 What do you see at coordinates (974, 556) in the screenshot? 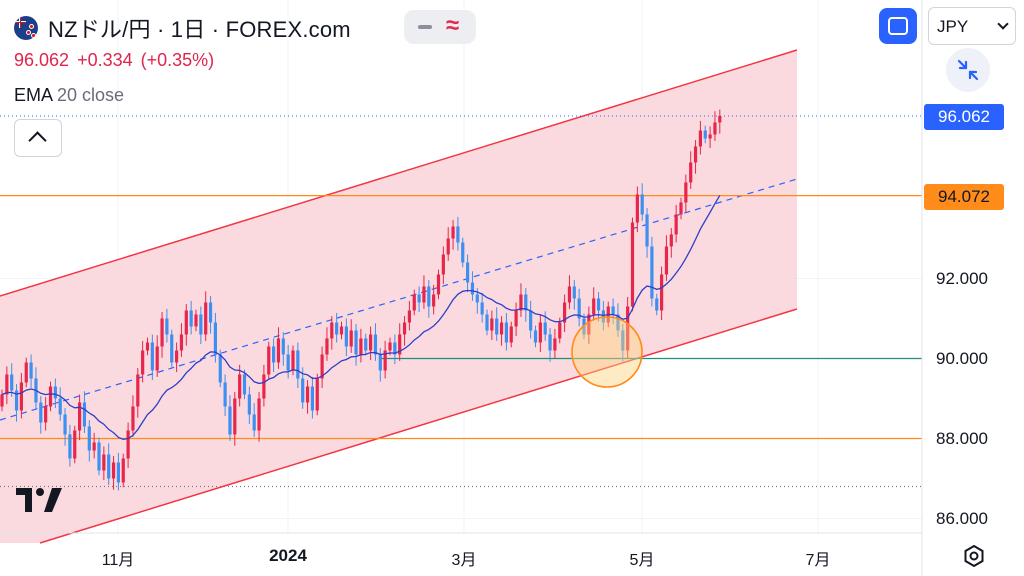
I see `settings-gear-icon` at bounding box center [974, 556].